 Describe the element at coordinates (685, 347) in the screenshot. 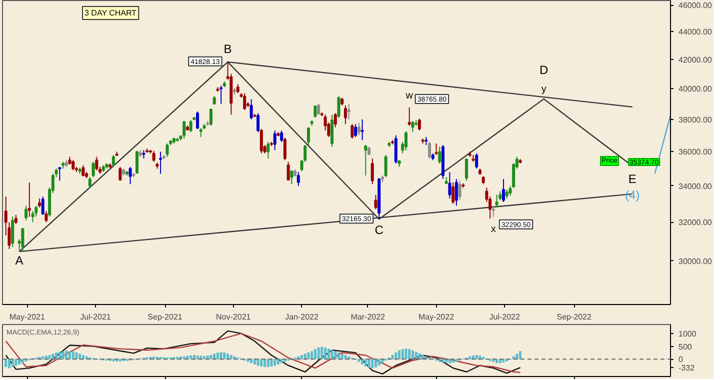

I see `y-tick-label: 500` at that location.